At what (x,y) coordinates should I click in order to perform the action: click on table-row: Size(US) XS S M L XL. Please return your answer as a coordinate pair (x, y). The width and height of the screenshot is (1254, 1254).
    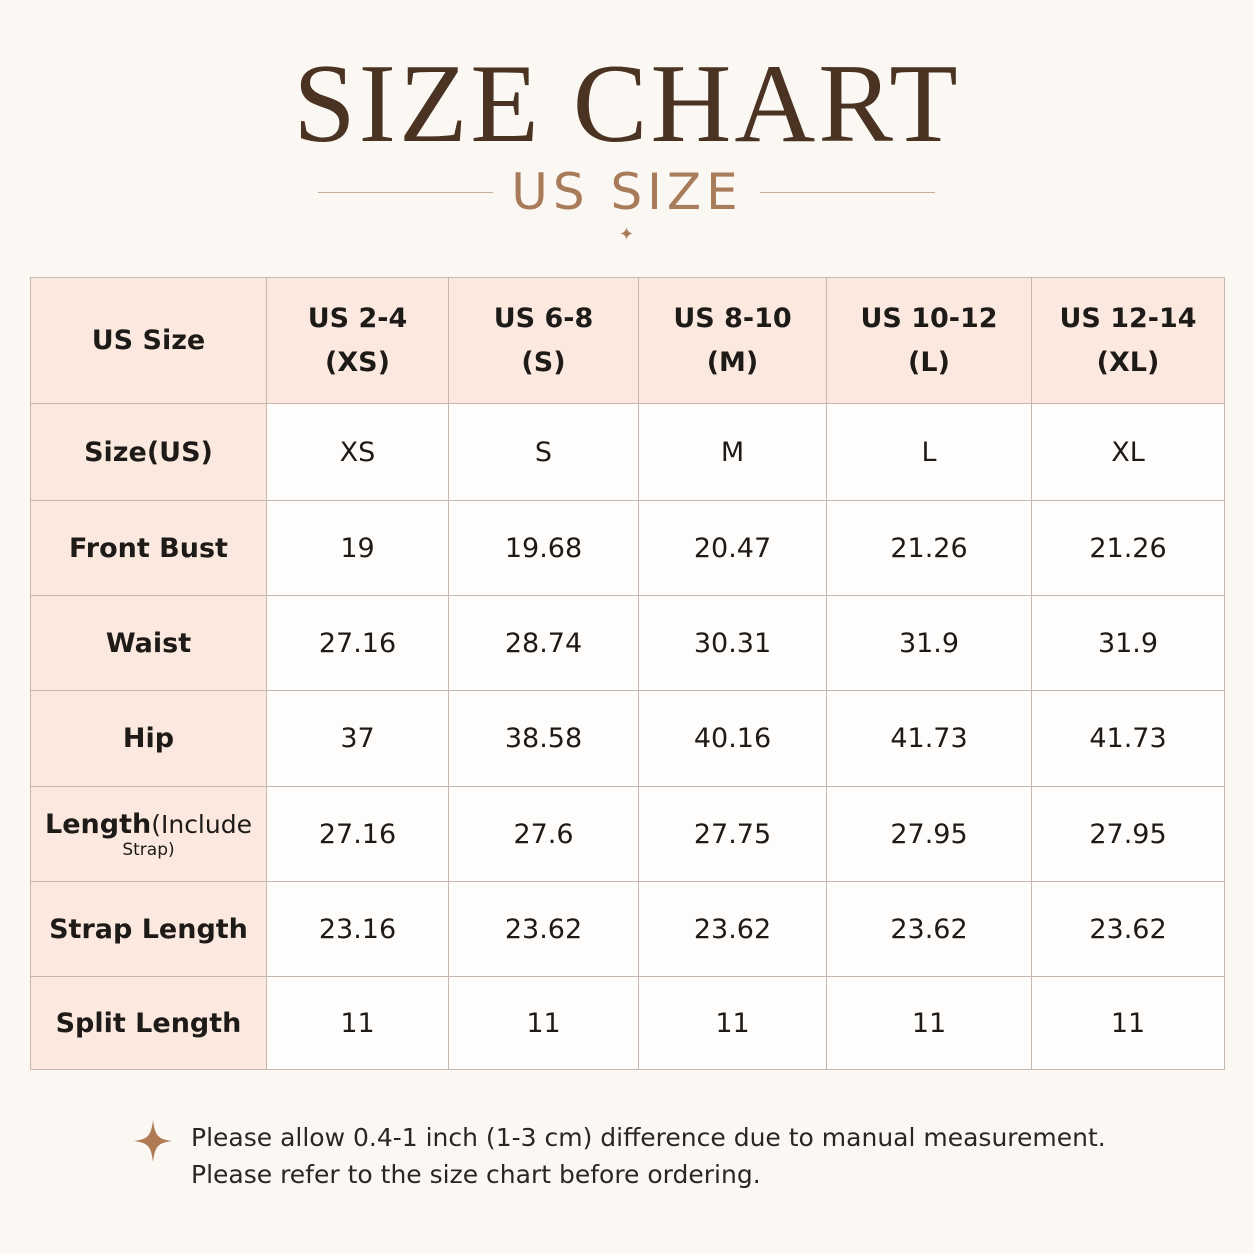
    Looking at the image, I should click on (627, 452).